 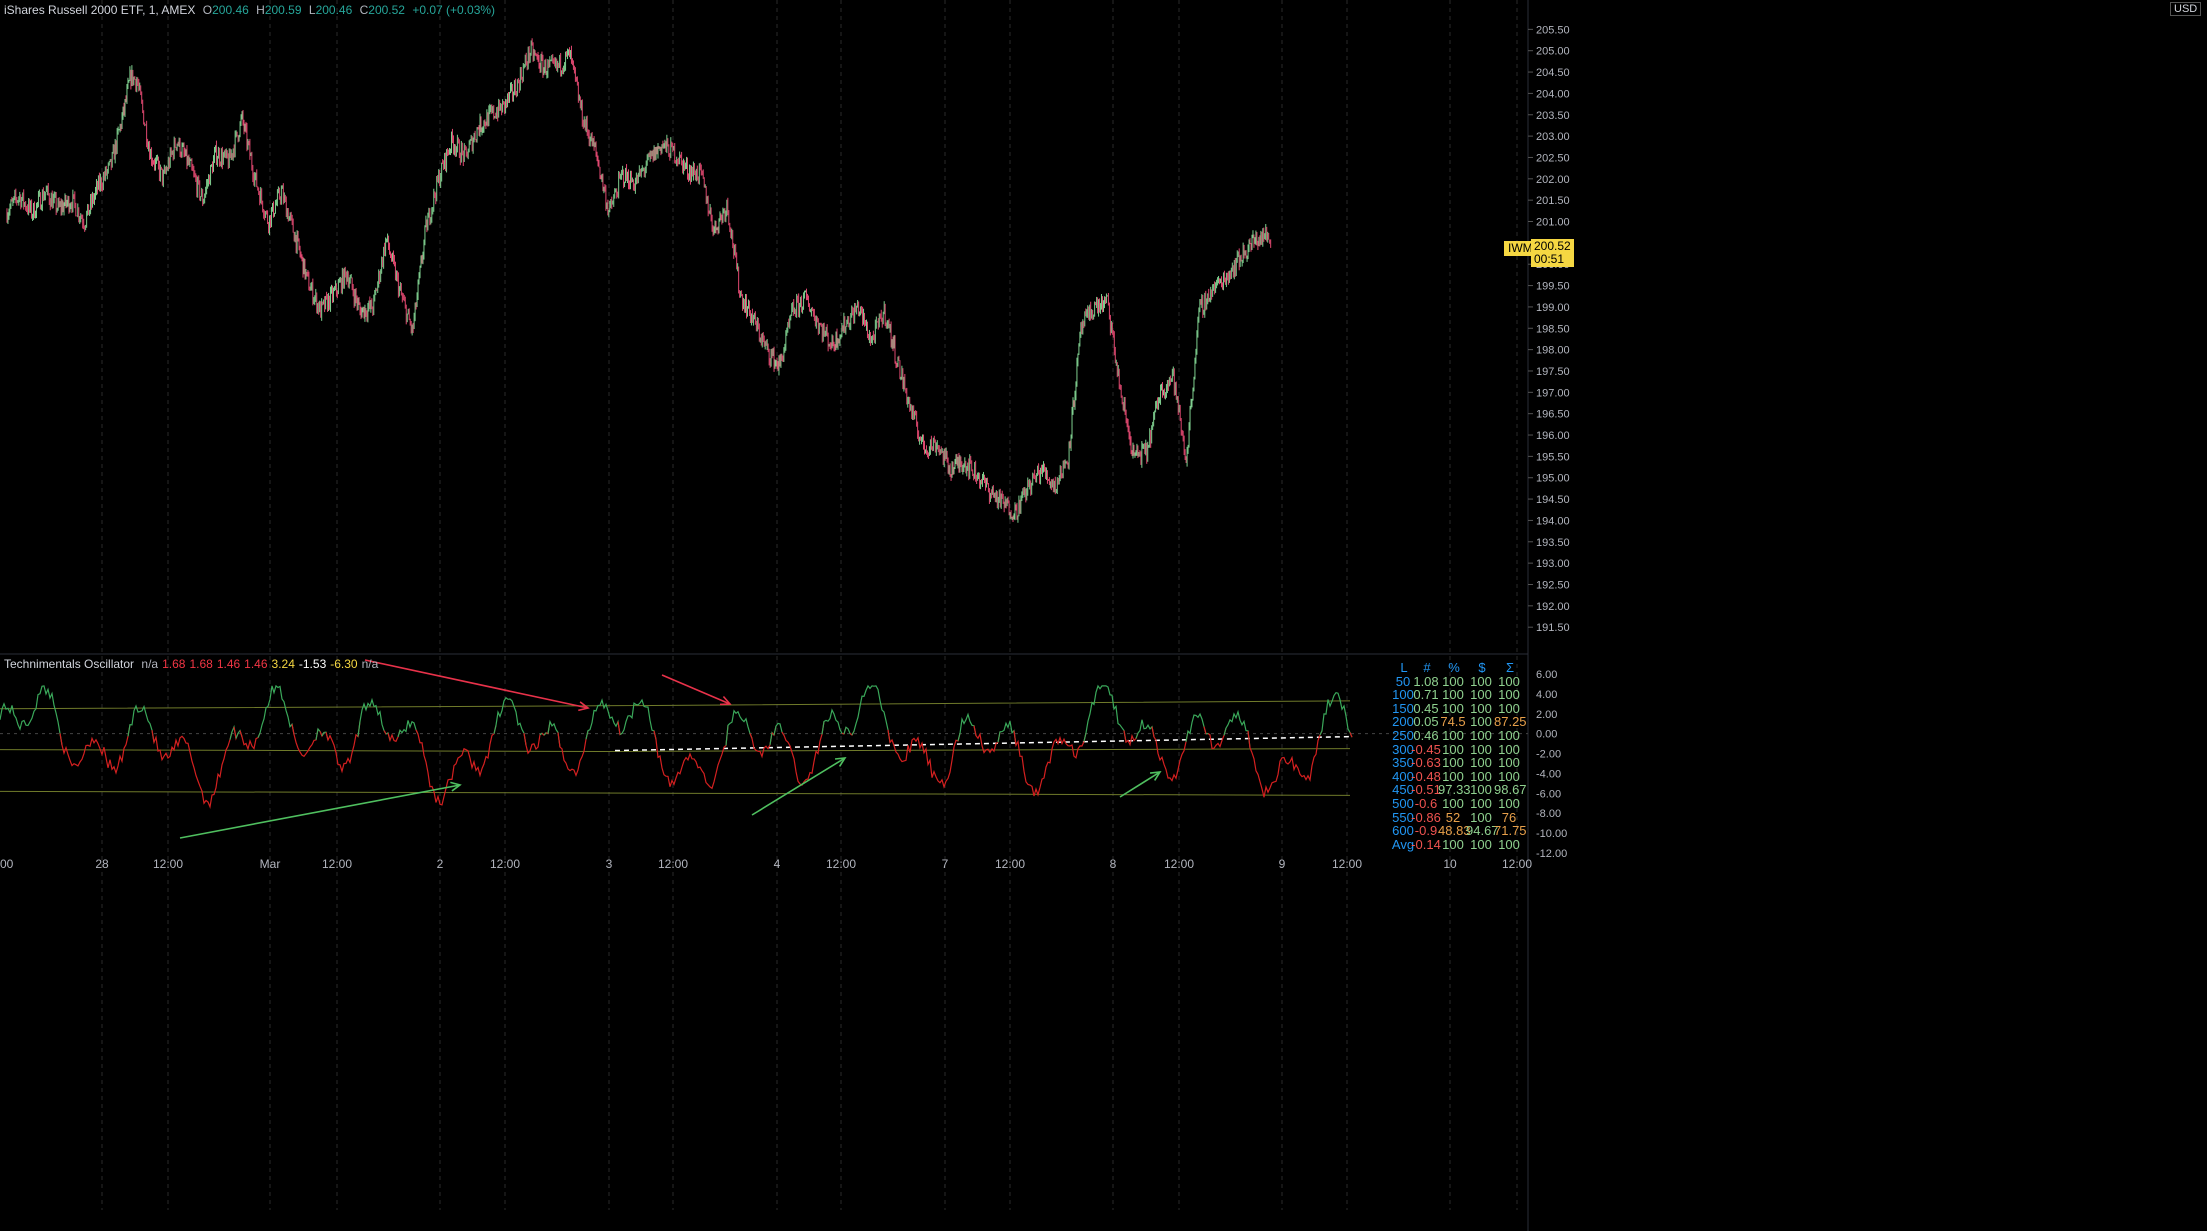 I want to click on osc-tick-label: -6.00, so click(x=1548, y=794).